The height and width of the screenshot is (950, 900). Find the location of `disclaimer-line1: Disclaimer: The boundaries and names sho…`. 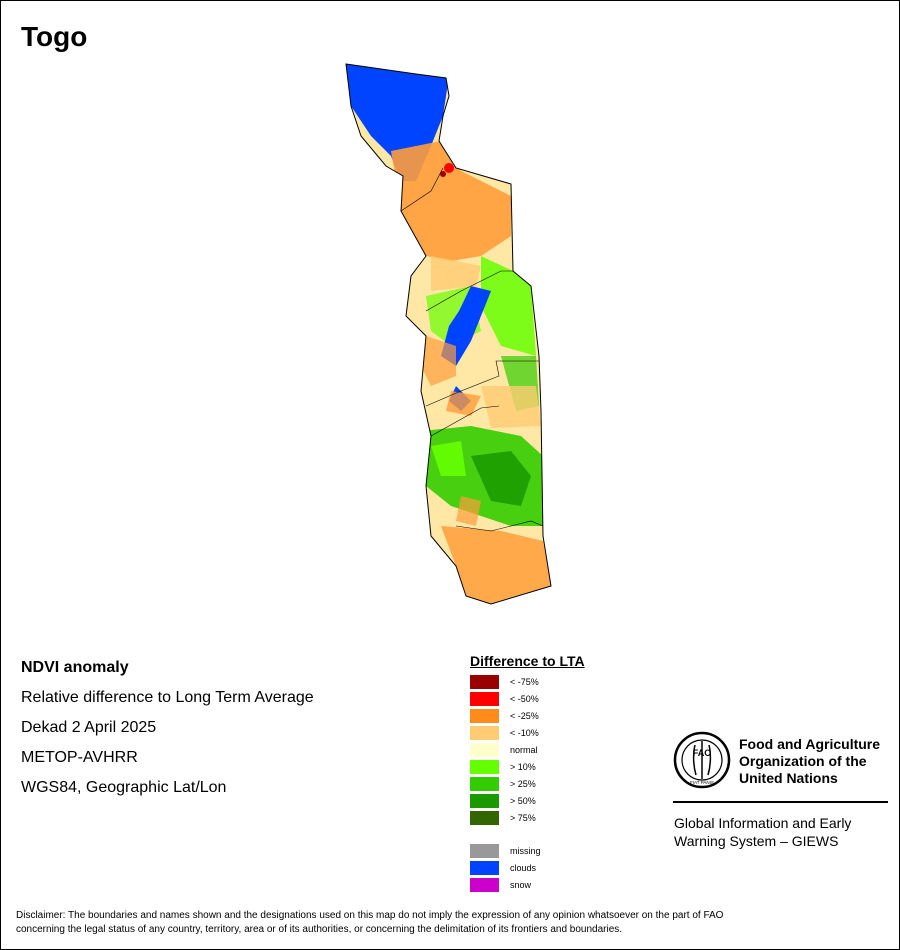

disclaimer-line1: Disclaimer: The boundaries and names sho… is located at coordinates (370, 915).